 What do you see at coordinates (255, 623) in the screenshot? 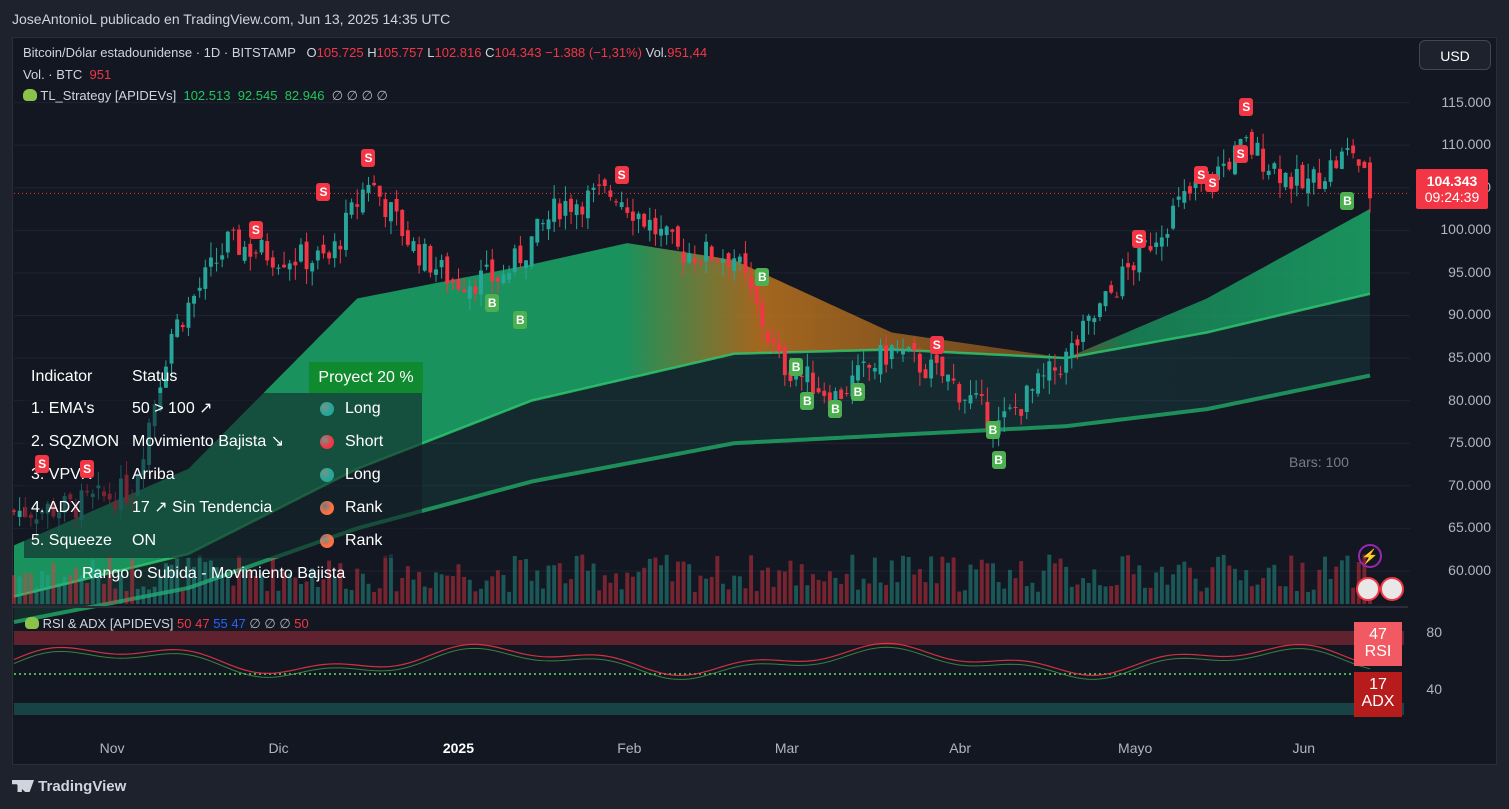
I see `rsi-v5: ∅` at bounding box center [255, 623].